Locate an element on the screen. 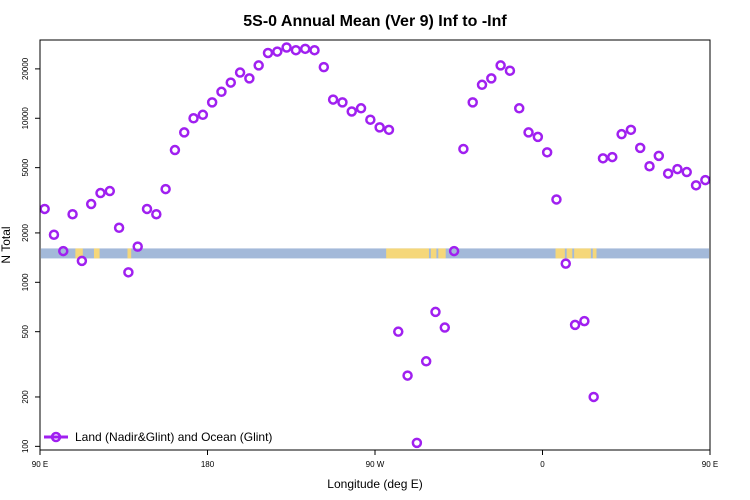 The width and height of the screenshot is (750, 500). x-tick-label: 90 W is located at coordinates (375, 464).